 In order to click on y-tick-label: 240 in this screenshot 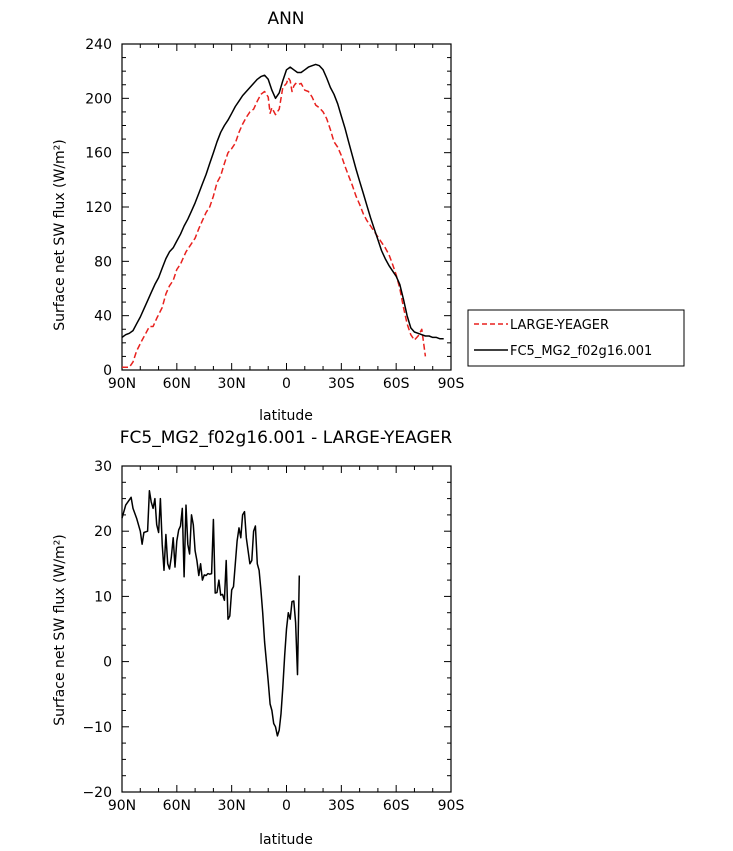, I will do `click(98, 45)`.